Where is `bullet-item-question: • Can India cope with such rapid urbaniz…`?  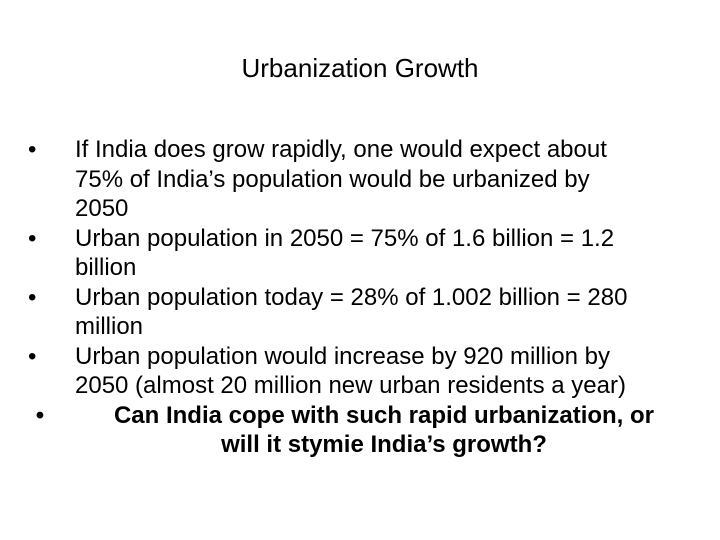 bullet-item-question: • Can India cope with such rapid urbaniz… is located at coordinates (364, 430).